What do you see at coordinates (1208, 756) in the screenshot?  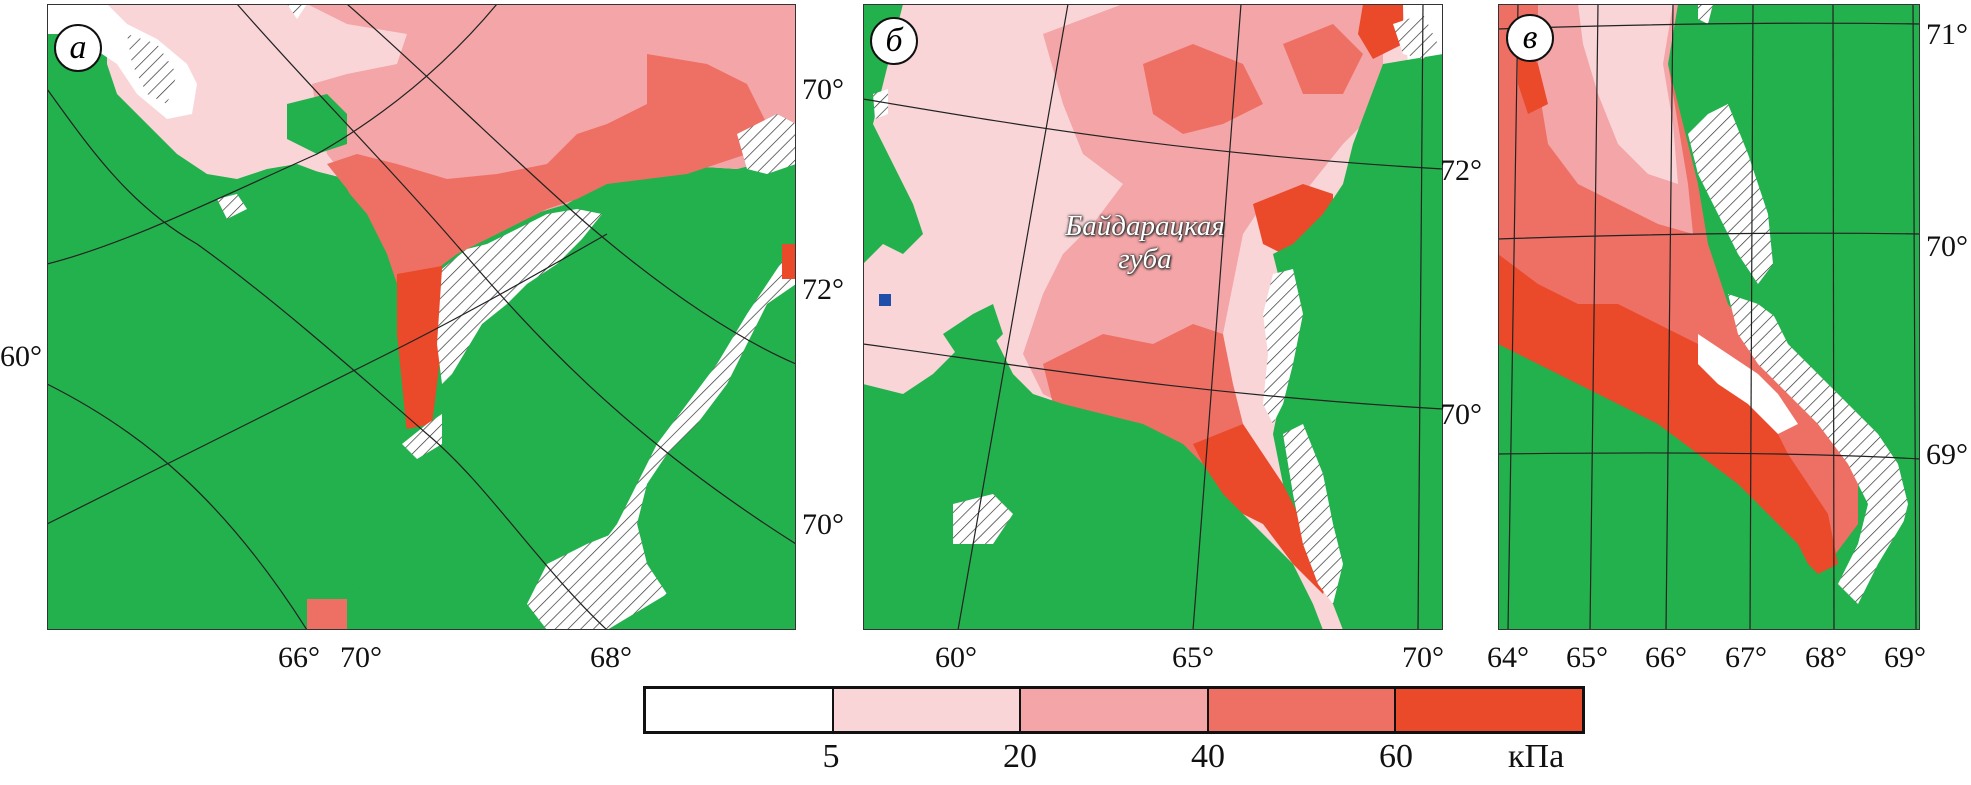 I see `legend-tick-40: 40` at bounding box center [1208, 756].